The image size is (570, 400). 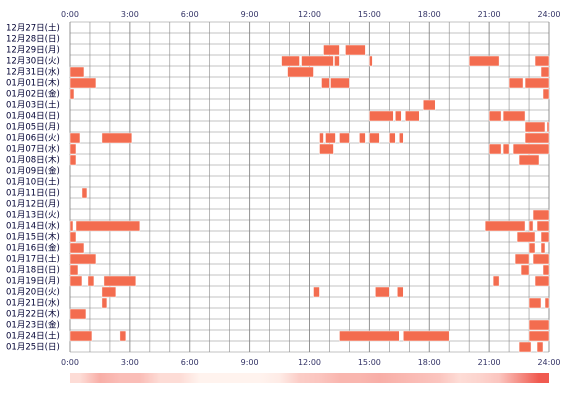 I want to click on row-label: 01月21日(水), so click(x=33, y=303).